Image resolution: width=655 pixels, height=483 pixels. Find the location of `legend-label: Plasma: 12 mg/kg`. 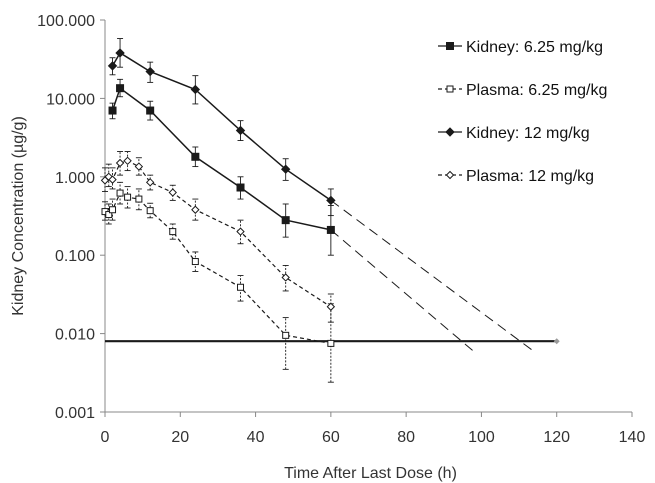

legend-label: Plasma: 12 mg/kg is located at coordinates (530, 176).